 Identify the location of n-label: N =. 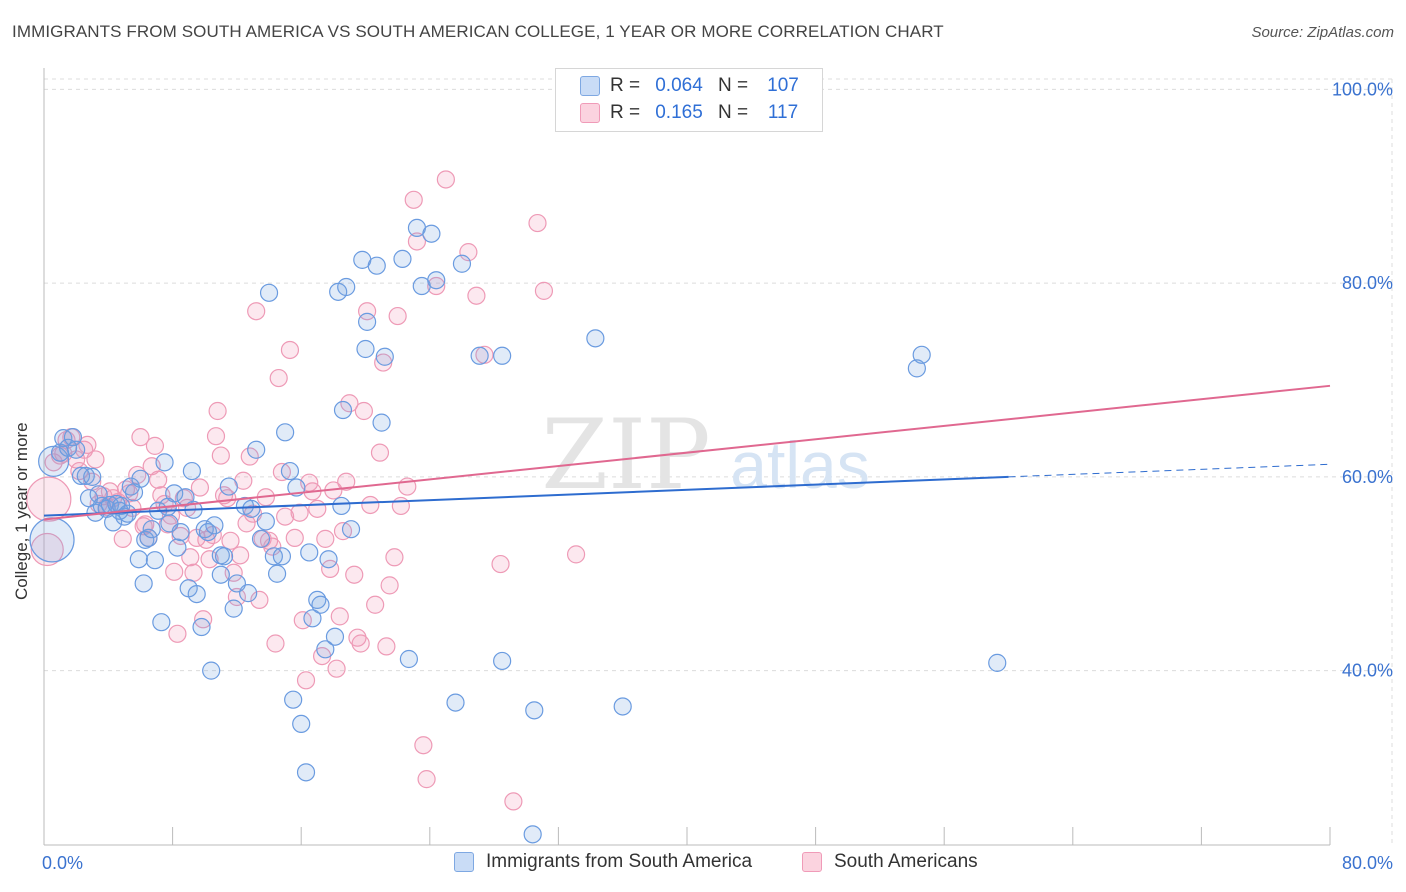
(733, 85).